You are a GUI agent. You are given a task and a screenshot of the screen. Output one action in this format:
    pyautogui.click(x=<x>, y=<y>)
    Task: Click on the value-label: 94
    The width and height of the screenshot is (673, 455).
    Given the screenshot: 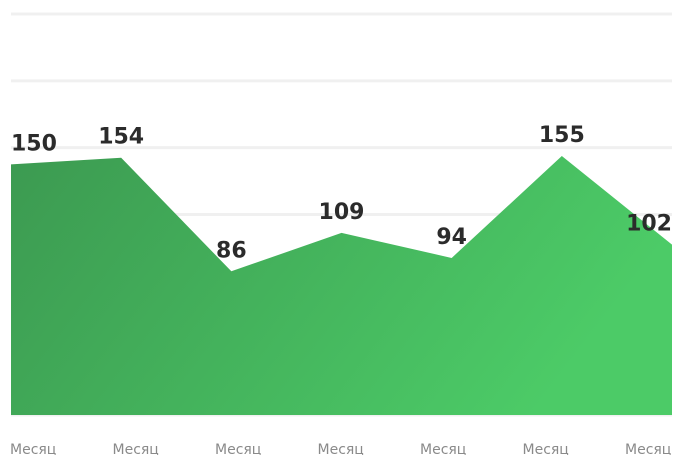 What is the action you would take?
    pyautogui.click(x=451, y=237)
    